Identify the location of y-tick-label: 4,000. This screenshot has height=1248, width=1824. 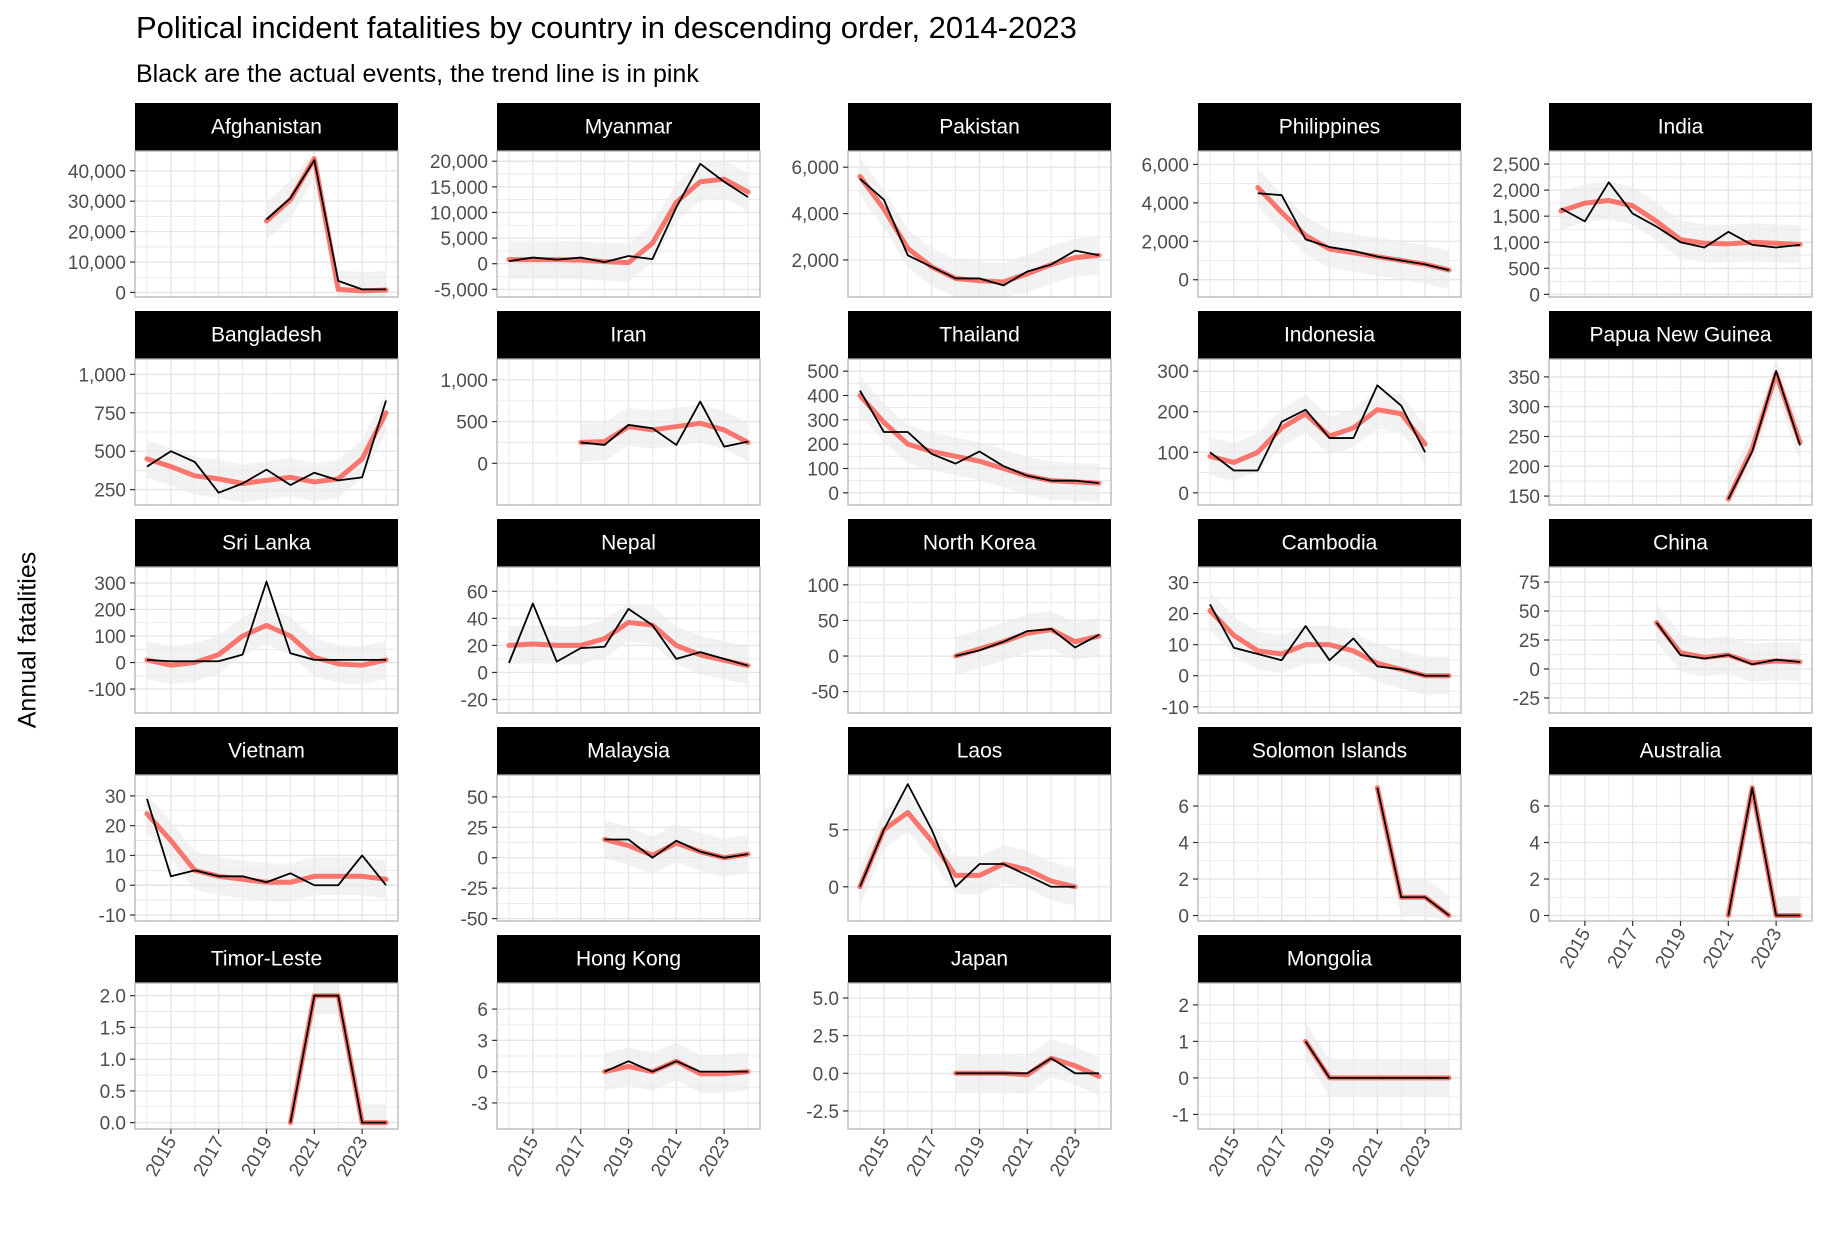
(815, 215).